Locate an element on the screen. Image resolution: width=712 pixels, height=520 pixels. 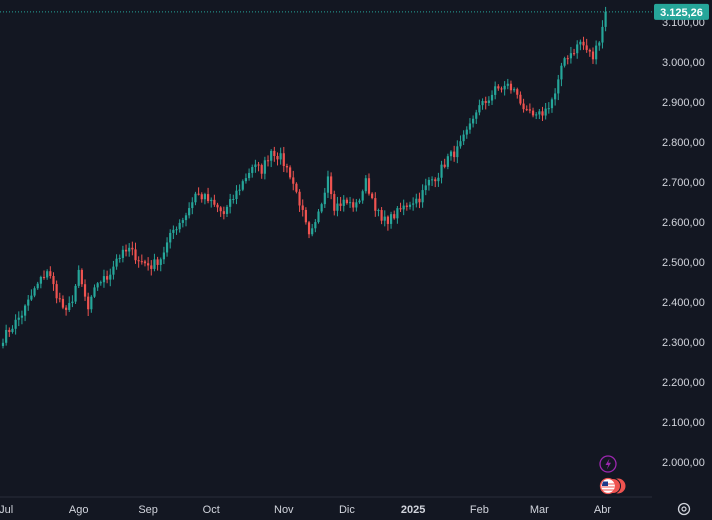
price-tick-label: 2.400,00 is located at coordinates (683, 303).